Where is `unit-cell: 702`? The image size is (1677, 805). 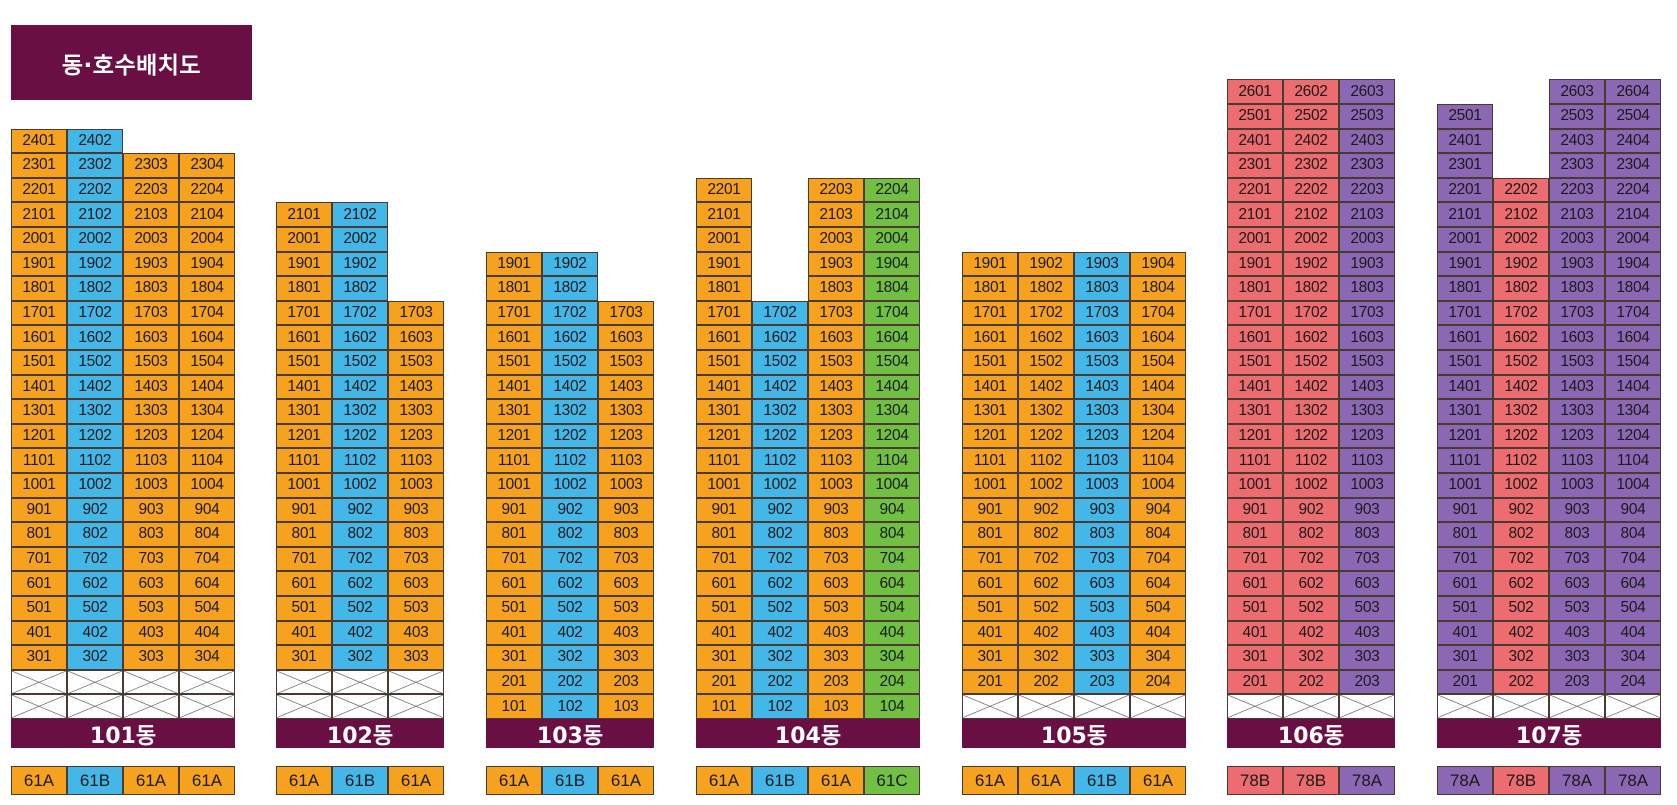
unit-cell: 702 is located at coordinates (1046, 559).